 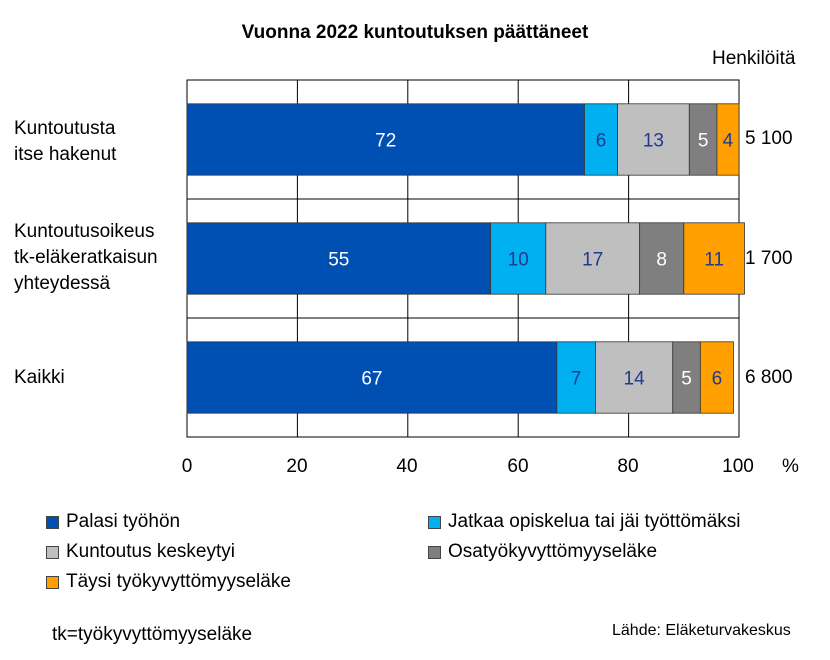 What do you see at coordinates (62, 283) in the screenshot?
I see `category-label-1-line-2: yhteydessä` at bounding box center [62, 283].